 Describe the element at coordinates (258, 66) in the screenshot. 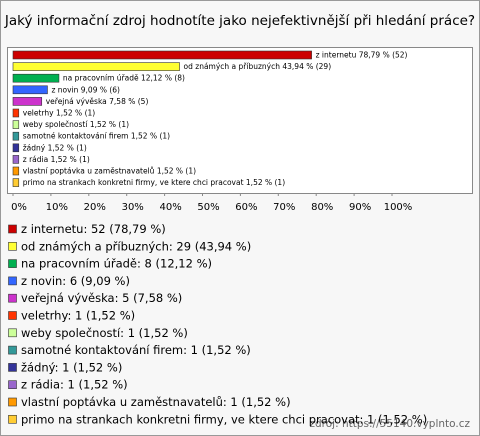

I see `bar-label: od známých a příbuzných 43,94 % (29)` at that location.